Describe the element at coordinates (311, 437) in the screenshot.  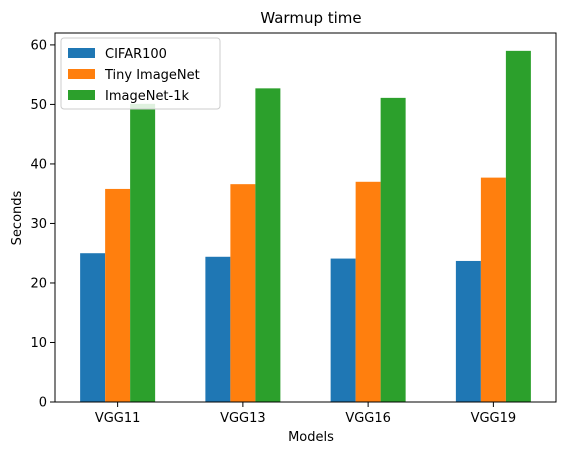
I see `x-axis-label: Models` at that location.